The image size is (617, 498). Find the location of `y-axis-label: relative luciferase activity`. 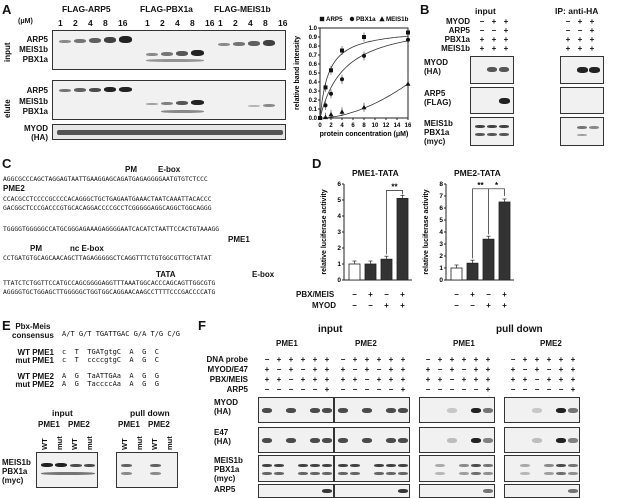

y-axis-label: relative luciferase activity is located at coordinates (324, 231).